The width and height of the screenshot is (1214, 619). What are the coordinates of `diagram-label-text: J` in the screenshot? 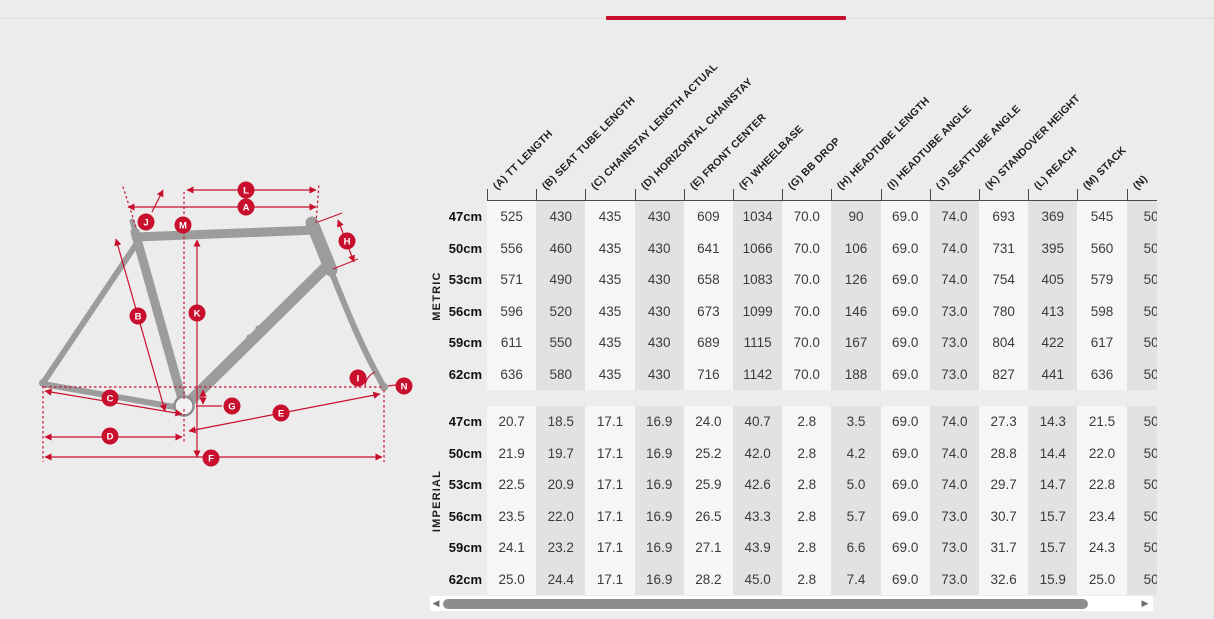 It's located at (145, 222).